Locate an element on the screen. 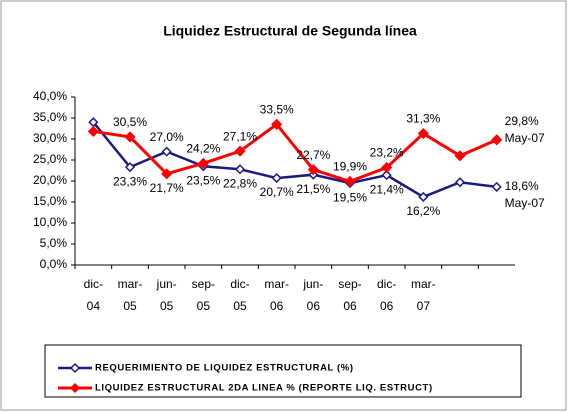 This screenshot has width=568, height=412. y-tick-label: 40,0% is located at coordinates (50, 96).